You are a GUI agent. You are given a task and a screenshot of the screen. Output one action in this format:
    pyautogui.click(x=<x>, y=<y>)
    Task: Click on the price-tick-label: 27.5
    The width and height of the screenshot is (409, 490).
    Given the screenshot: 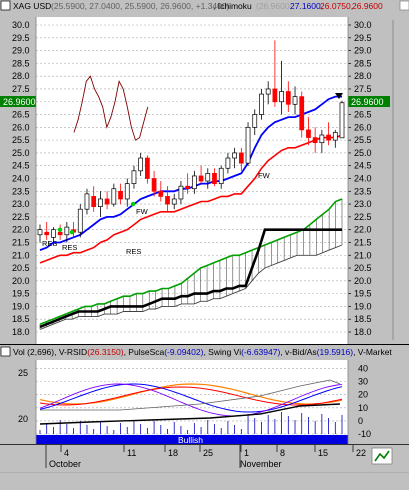 What is the action you would take?
    pyautogui.click(x=363, y=89)
    